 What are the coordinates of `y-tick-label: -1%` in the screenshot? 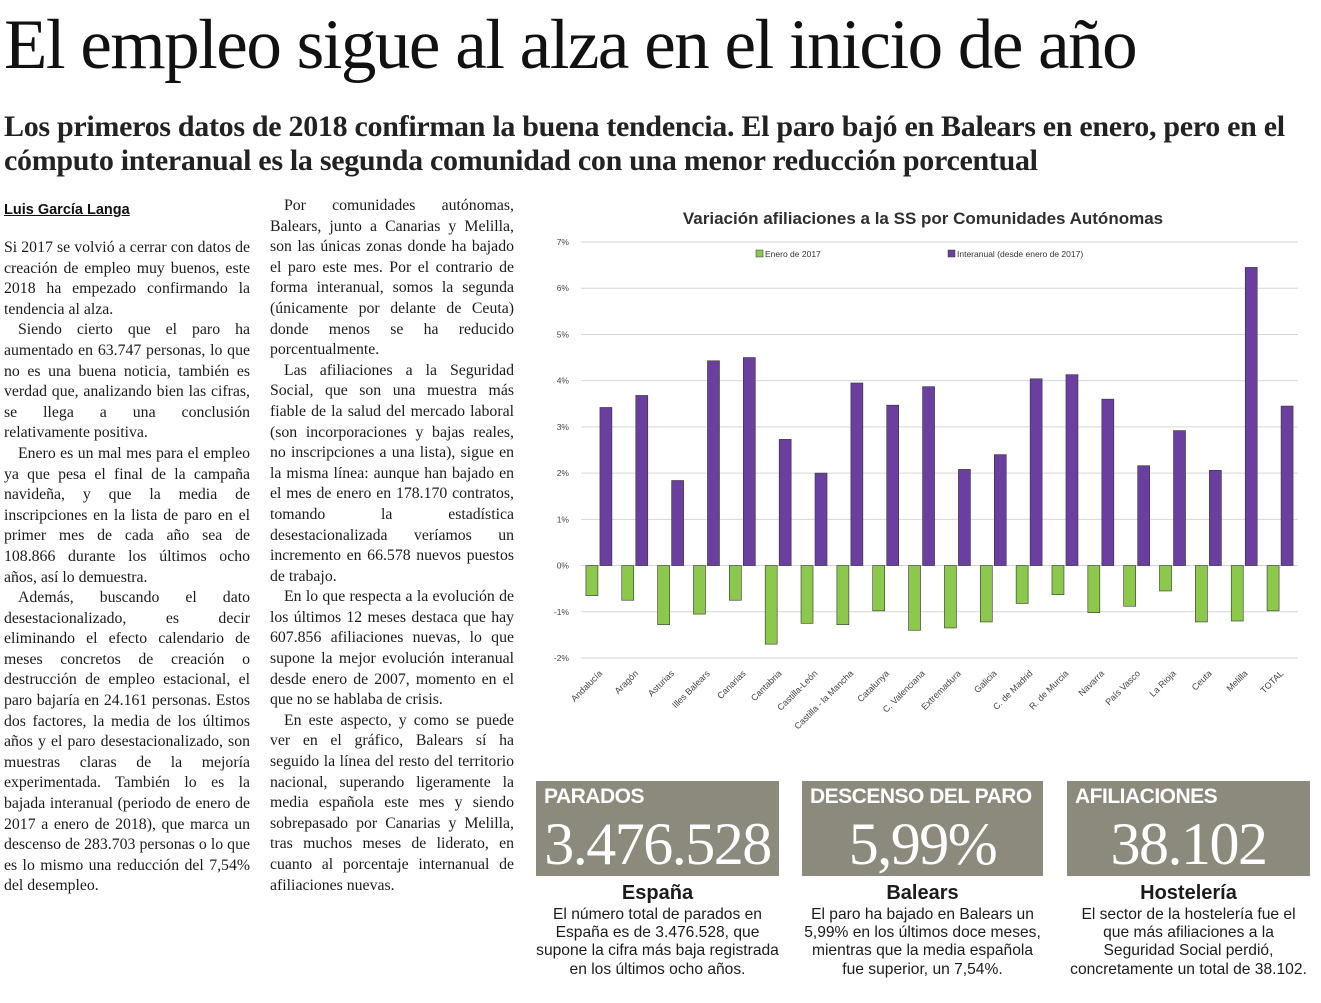 It's located at (562, 612).